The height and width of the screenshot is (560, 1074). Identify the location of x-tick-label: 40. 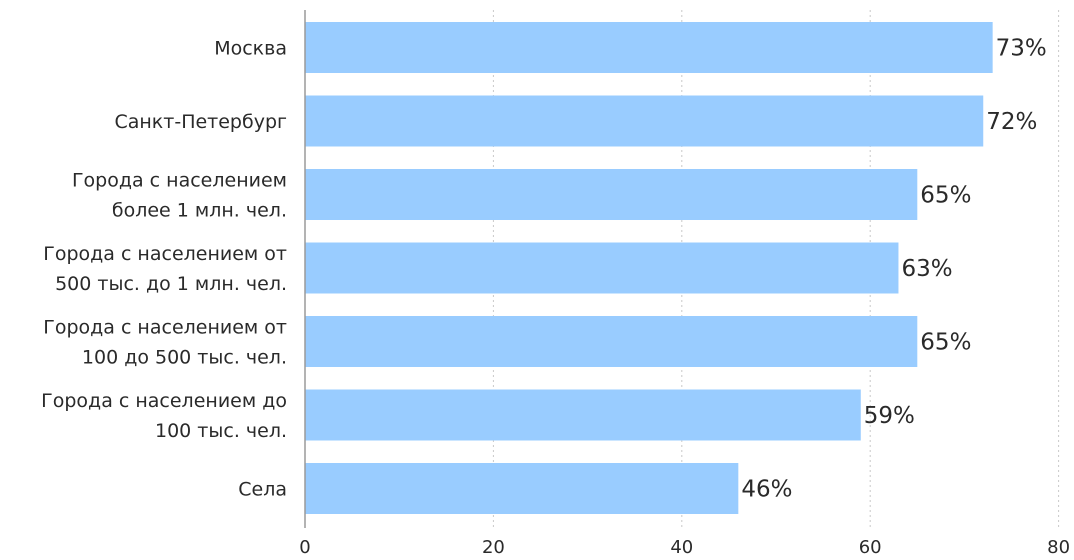
(681, 547).